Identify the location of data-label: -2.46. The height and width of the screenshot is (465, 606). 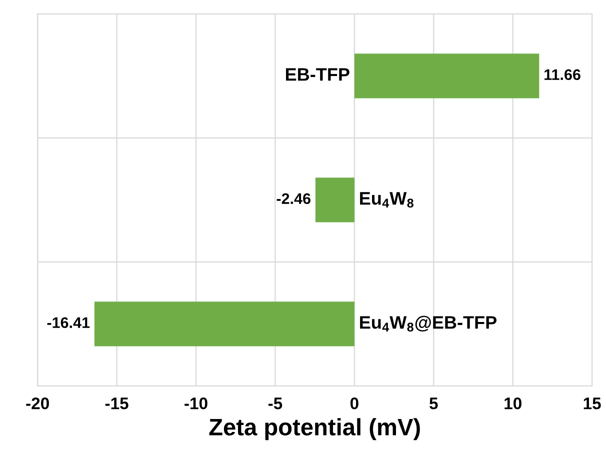
(293, 198).